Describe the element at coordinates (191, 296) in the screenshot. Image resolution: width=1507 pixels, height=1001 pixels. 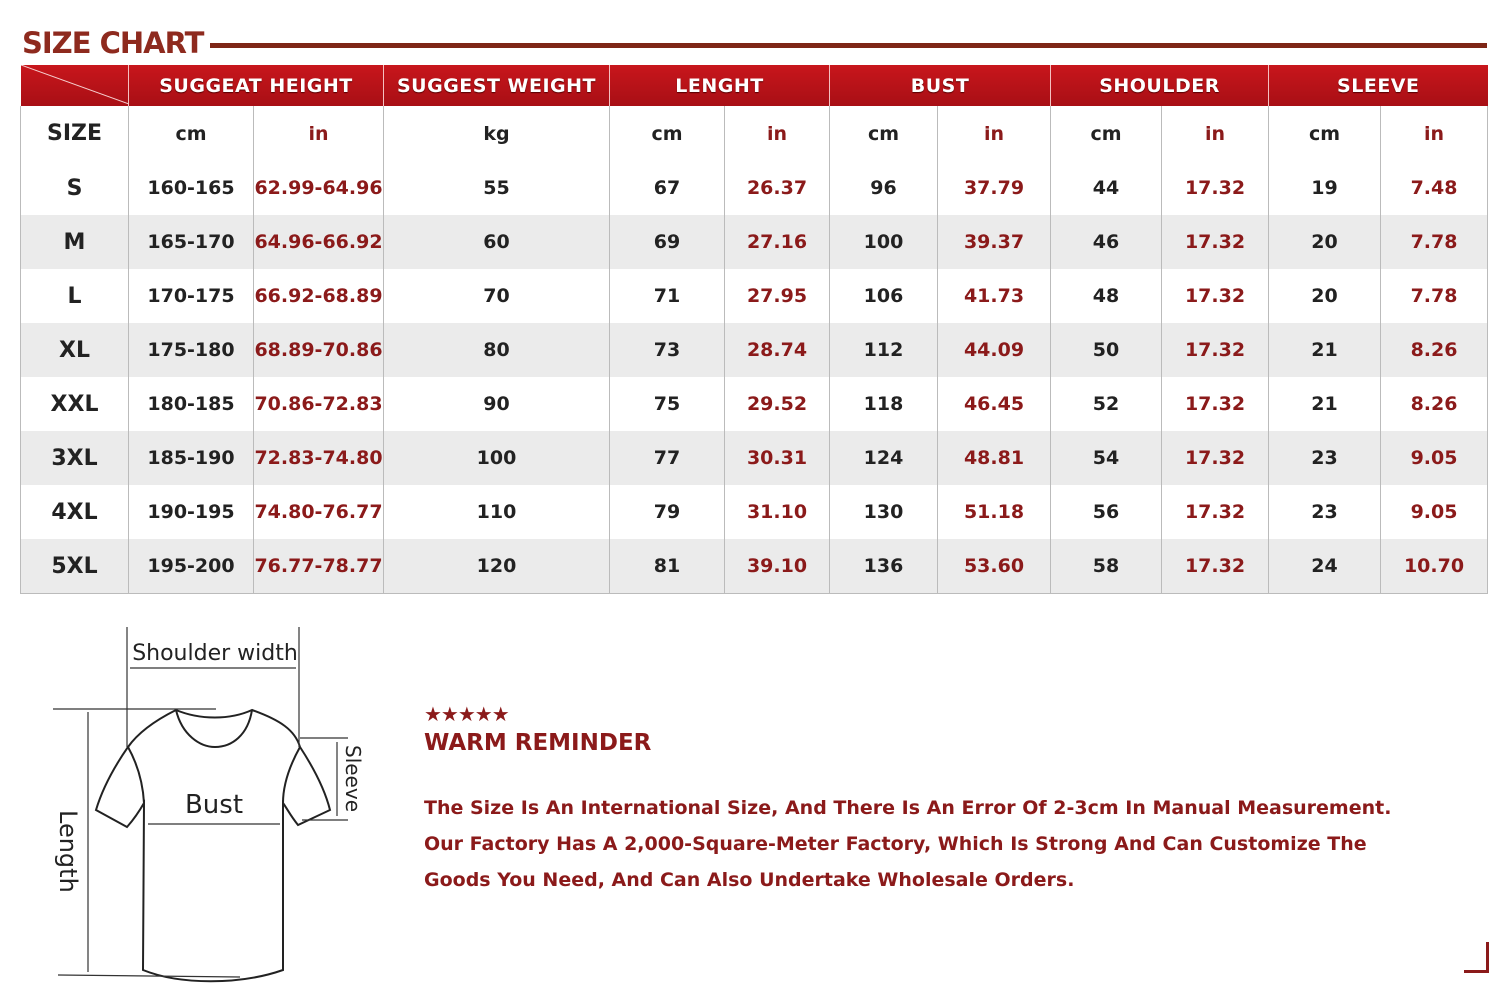
I see `value-cell: 170-175` at that location.